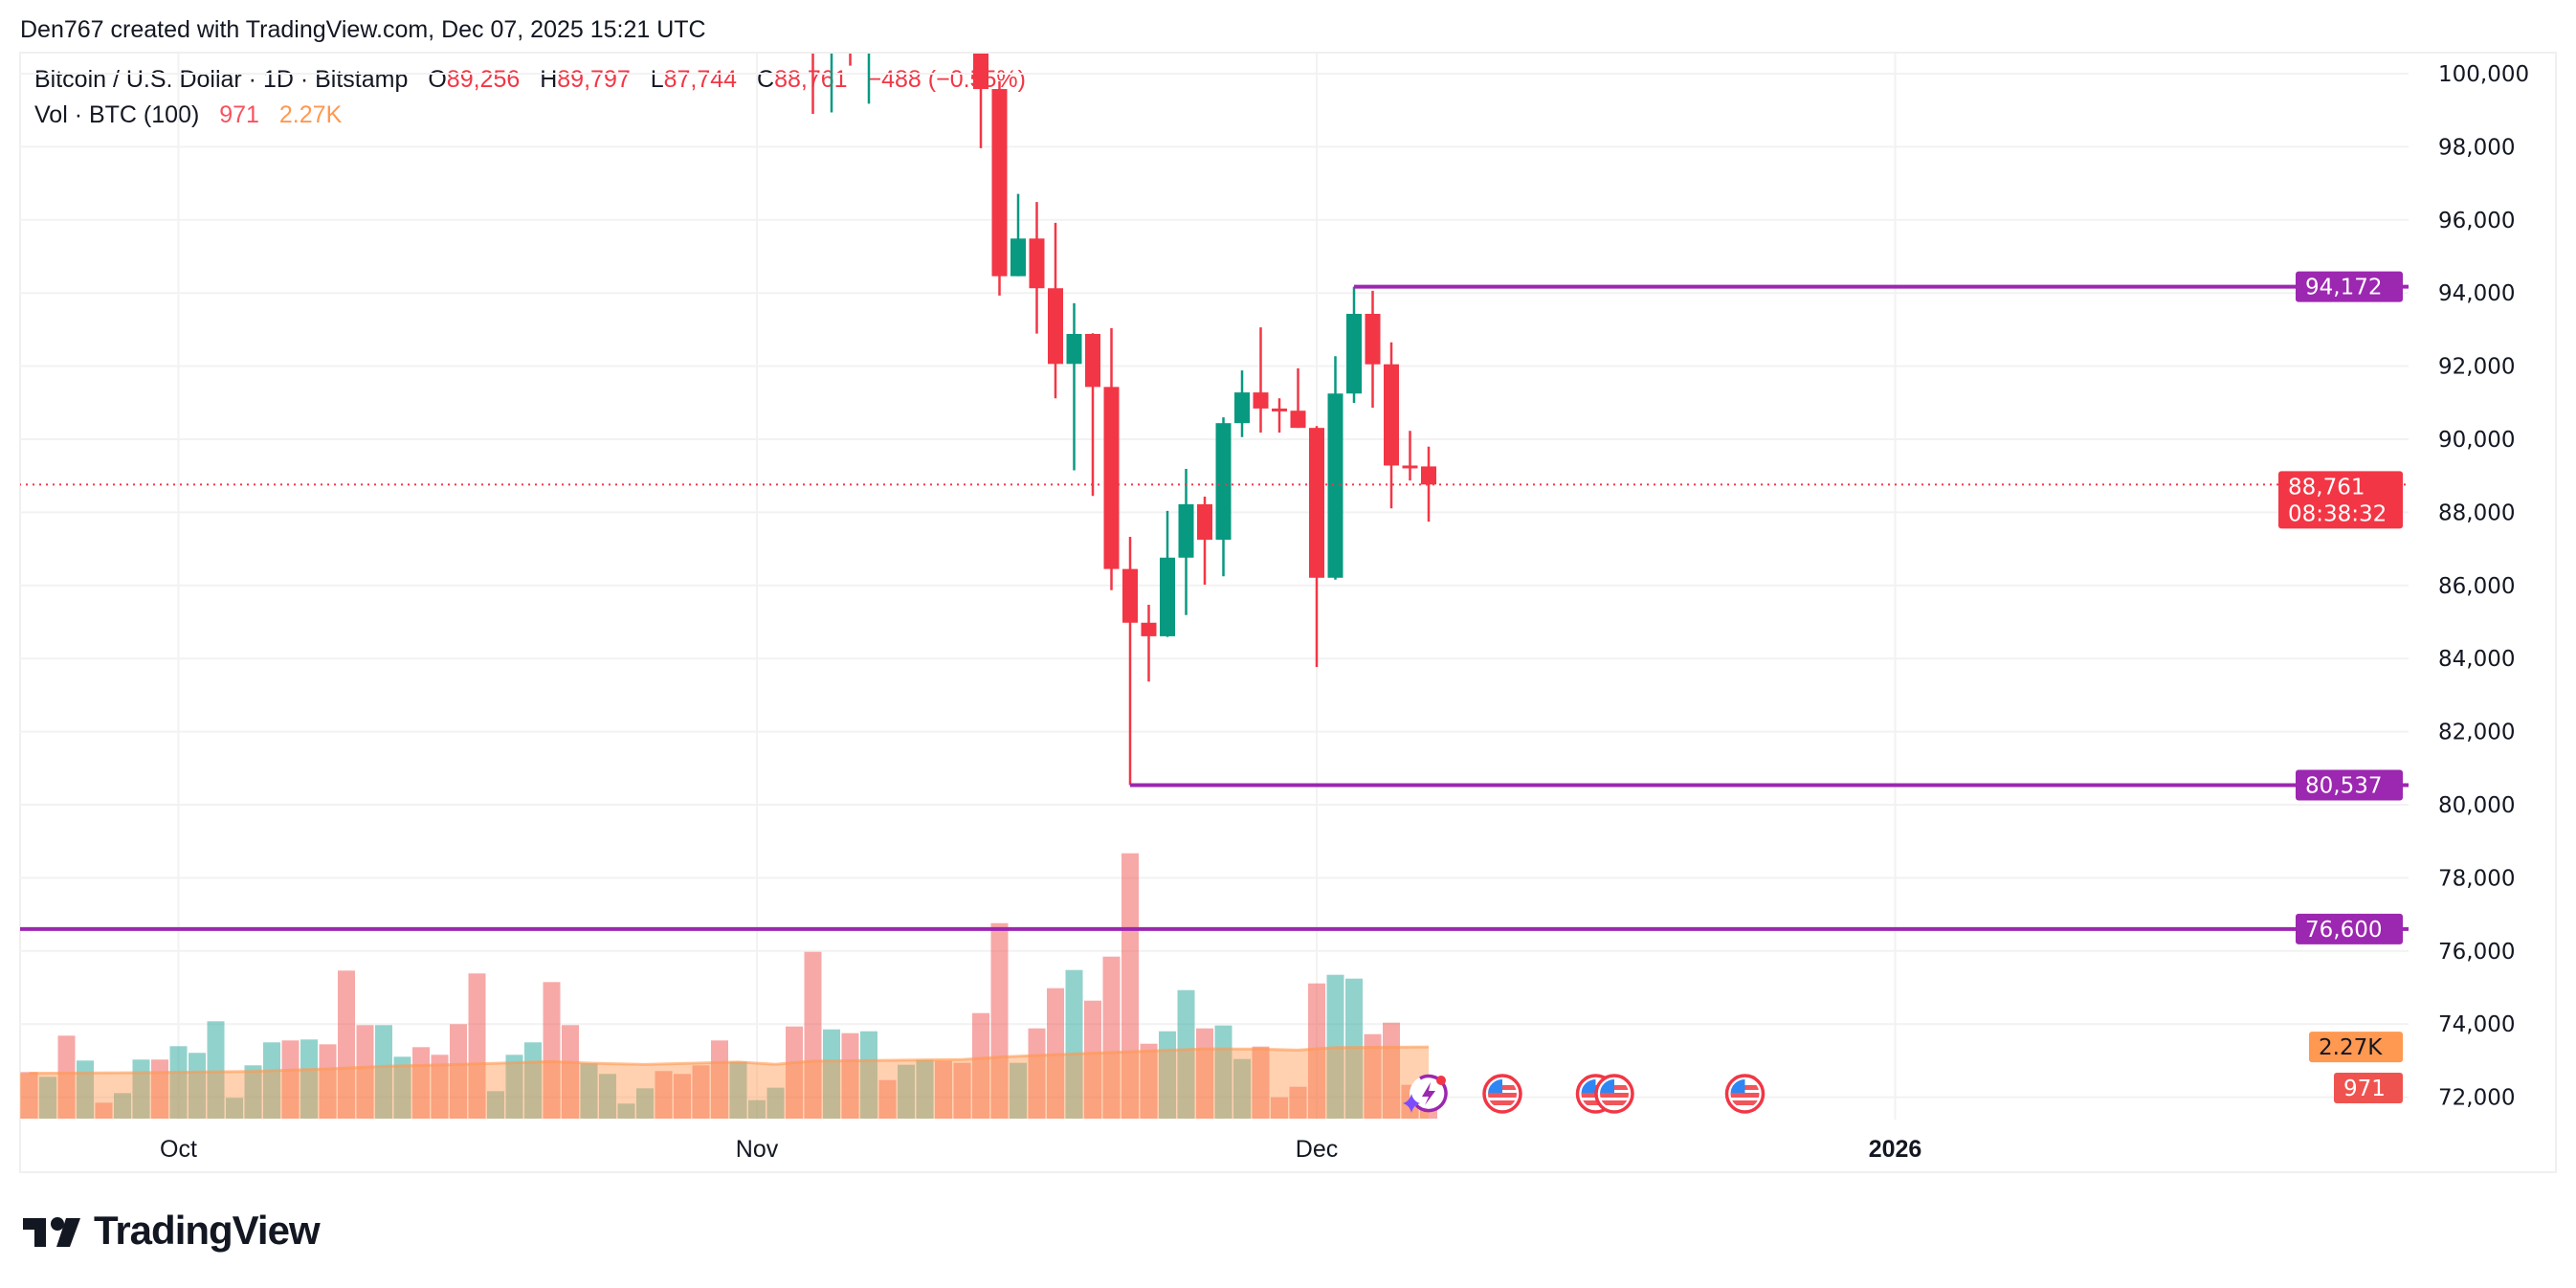 The image size is (2576, 1288). Describe the element at coordinates (1040, 1149) in the screenshot. I see `time-axis: Oct Nov Dec 2026` at that location.